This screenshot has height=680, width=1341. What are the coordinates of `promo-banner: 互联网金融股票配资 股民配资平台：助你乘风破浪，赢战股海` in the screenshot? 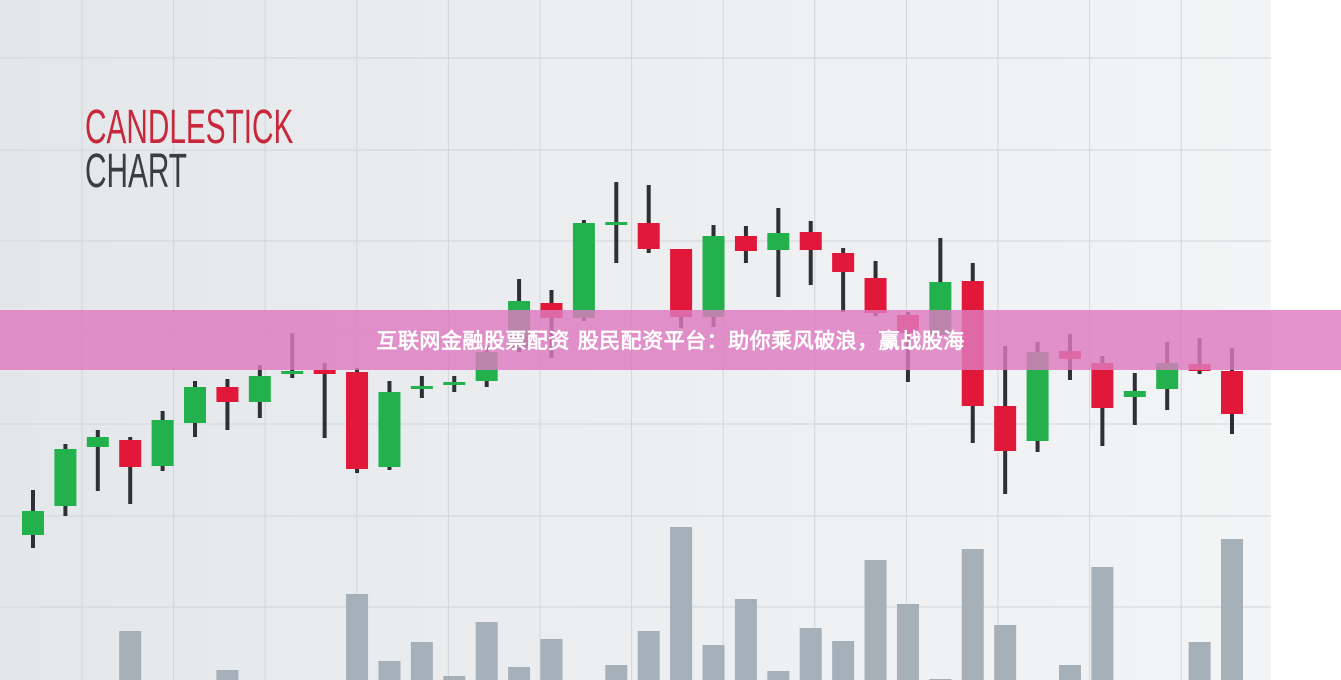 It's located at (670, 340).